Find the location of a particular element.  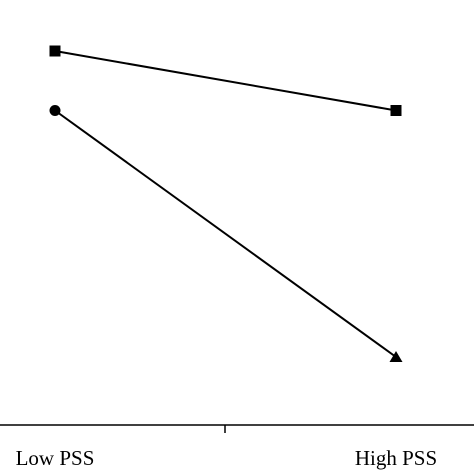

marker-triangle is located at coordinates (396, 356).